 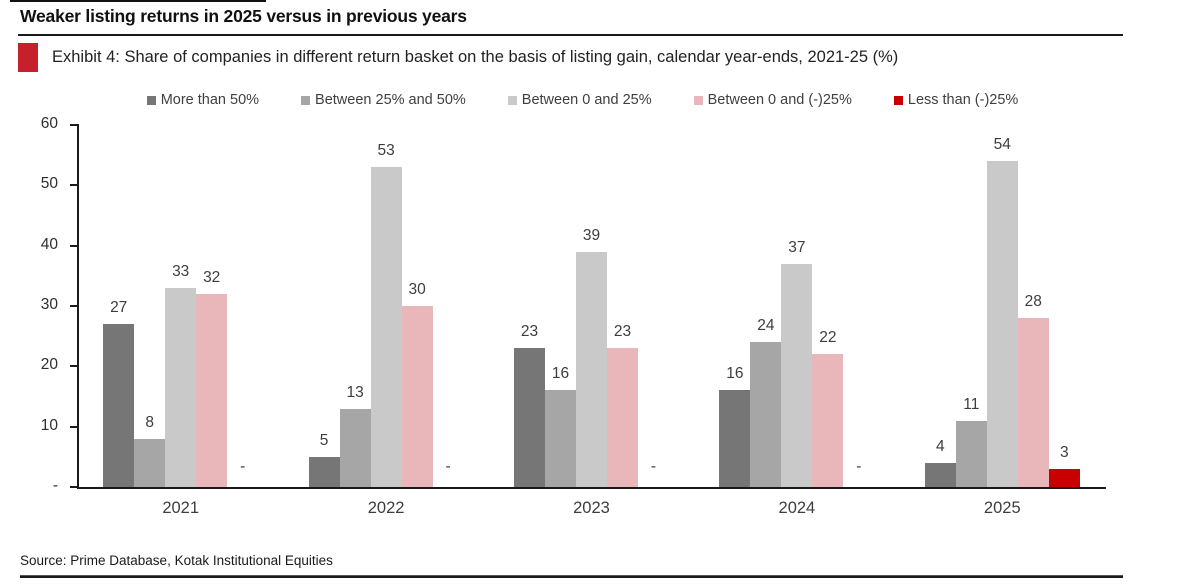 I want to click on bar-value-label: 4, so click(x=940, y=446).